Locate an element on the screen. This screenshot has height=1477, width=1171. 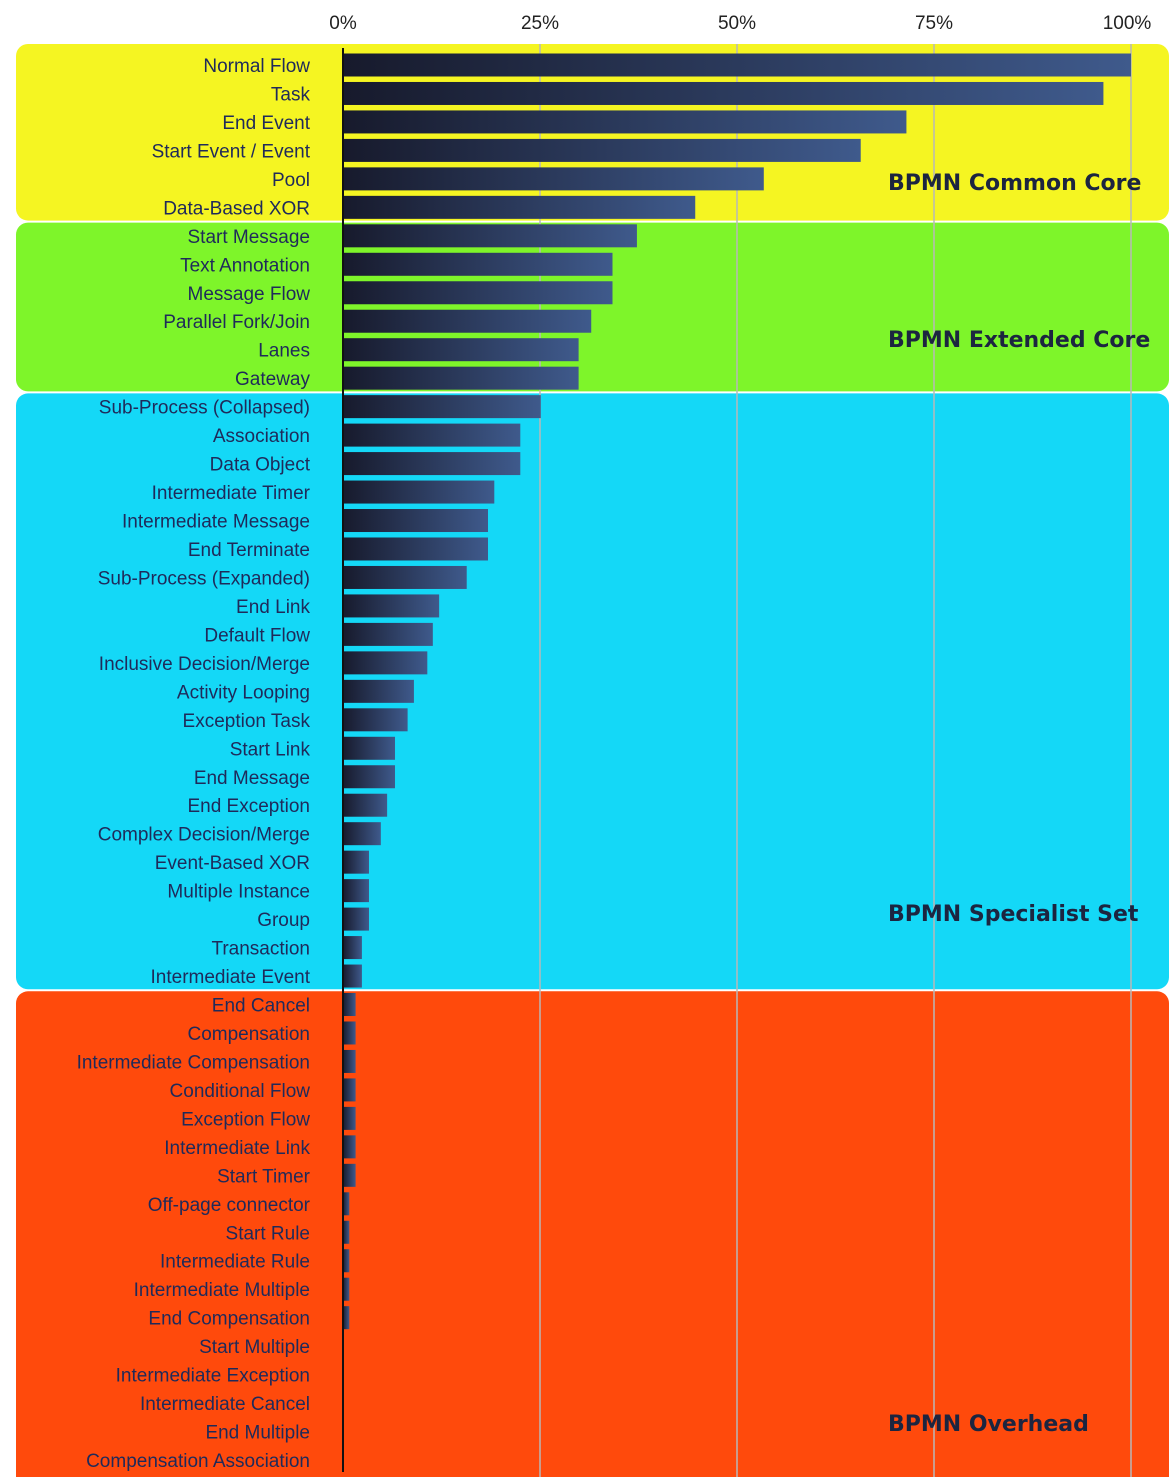
category-label: Start Event / Event is located at coordinates (231, 151).